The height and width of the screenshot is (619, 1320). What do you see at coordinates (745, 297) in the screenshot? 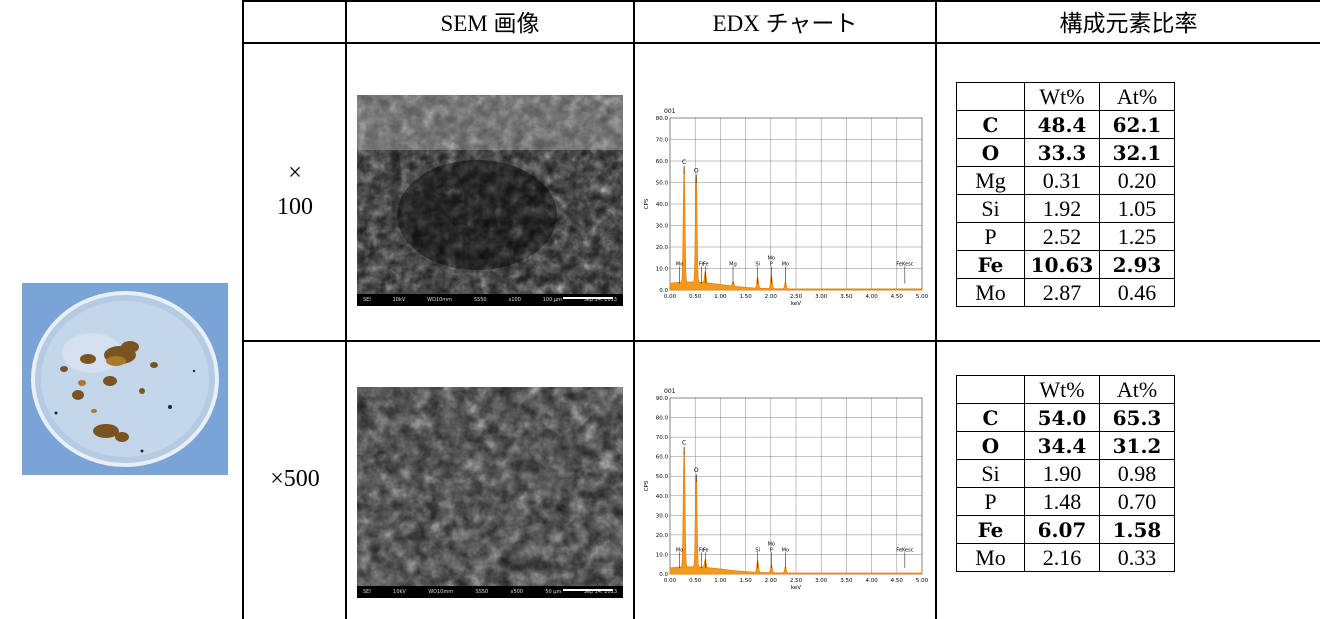
I see `x-tick-label: 1.50` at bounding box center [745, 297].